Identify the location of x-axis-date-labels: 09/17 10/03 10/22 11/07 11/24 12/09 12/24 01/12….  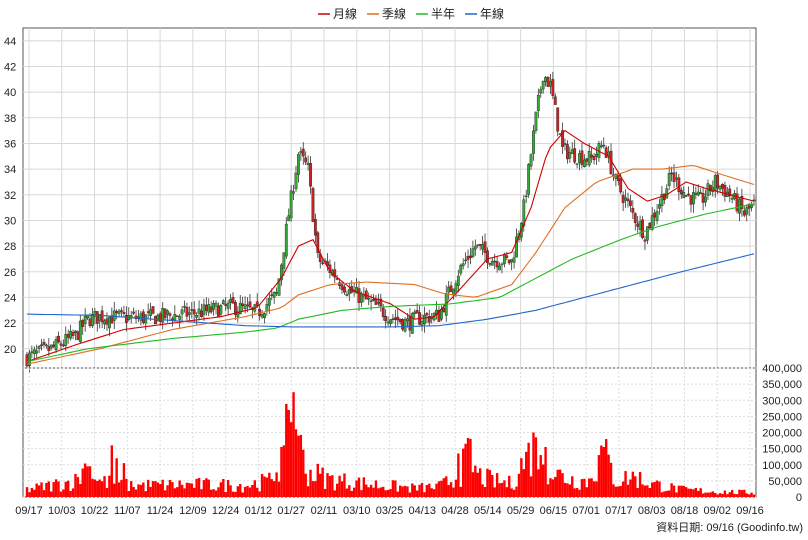
(389, 511).